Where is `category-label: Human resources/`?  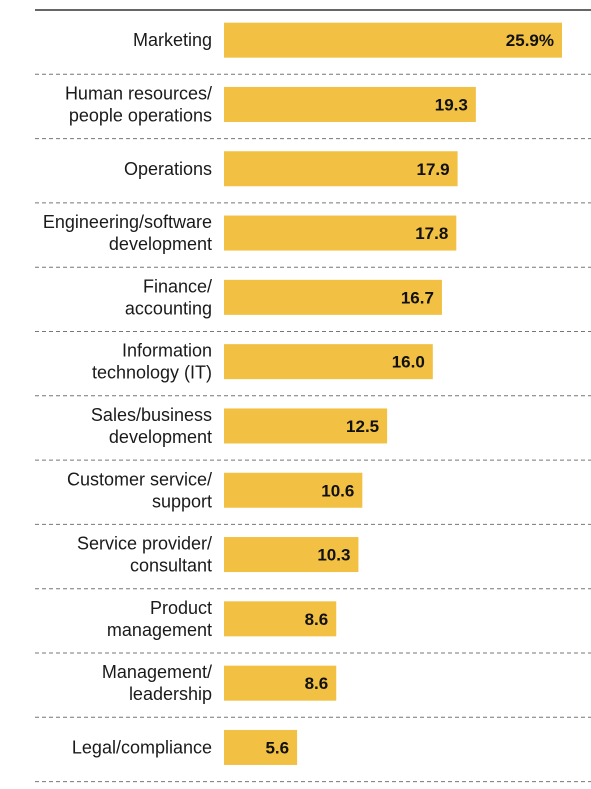
category-label: Human resources/ is located at coordinates (138, 93).